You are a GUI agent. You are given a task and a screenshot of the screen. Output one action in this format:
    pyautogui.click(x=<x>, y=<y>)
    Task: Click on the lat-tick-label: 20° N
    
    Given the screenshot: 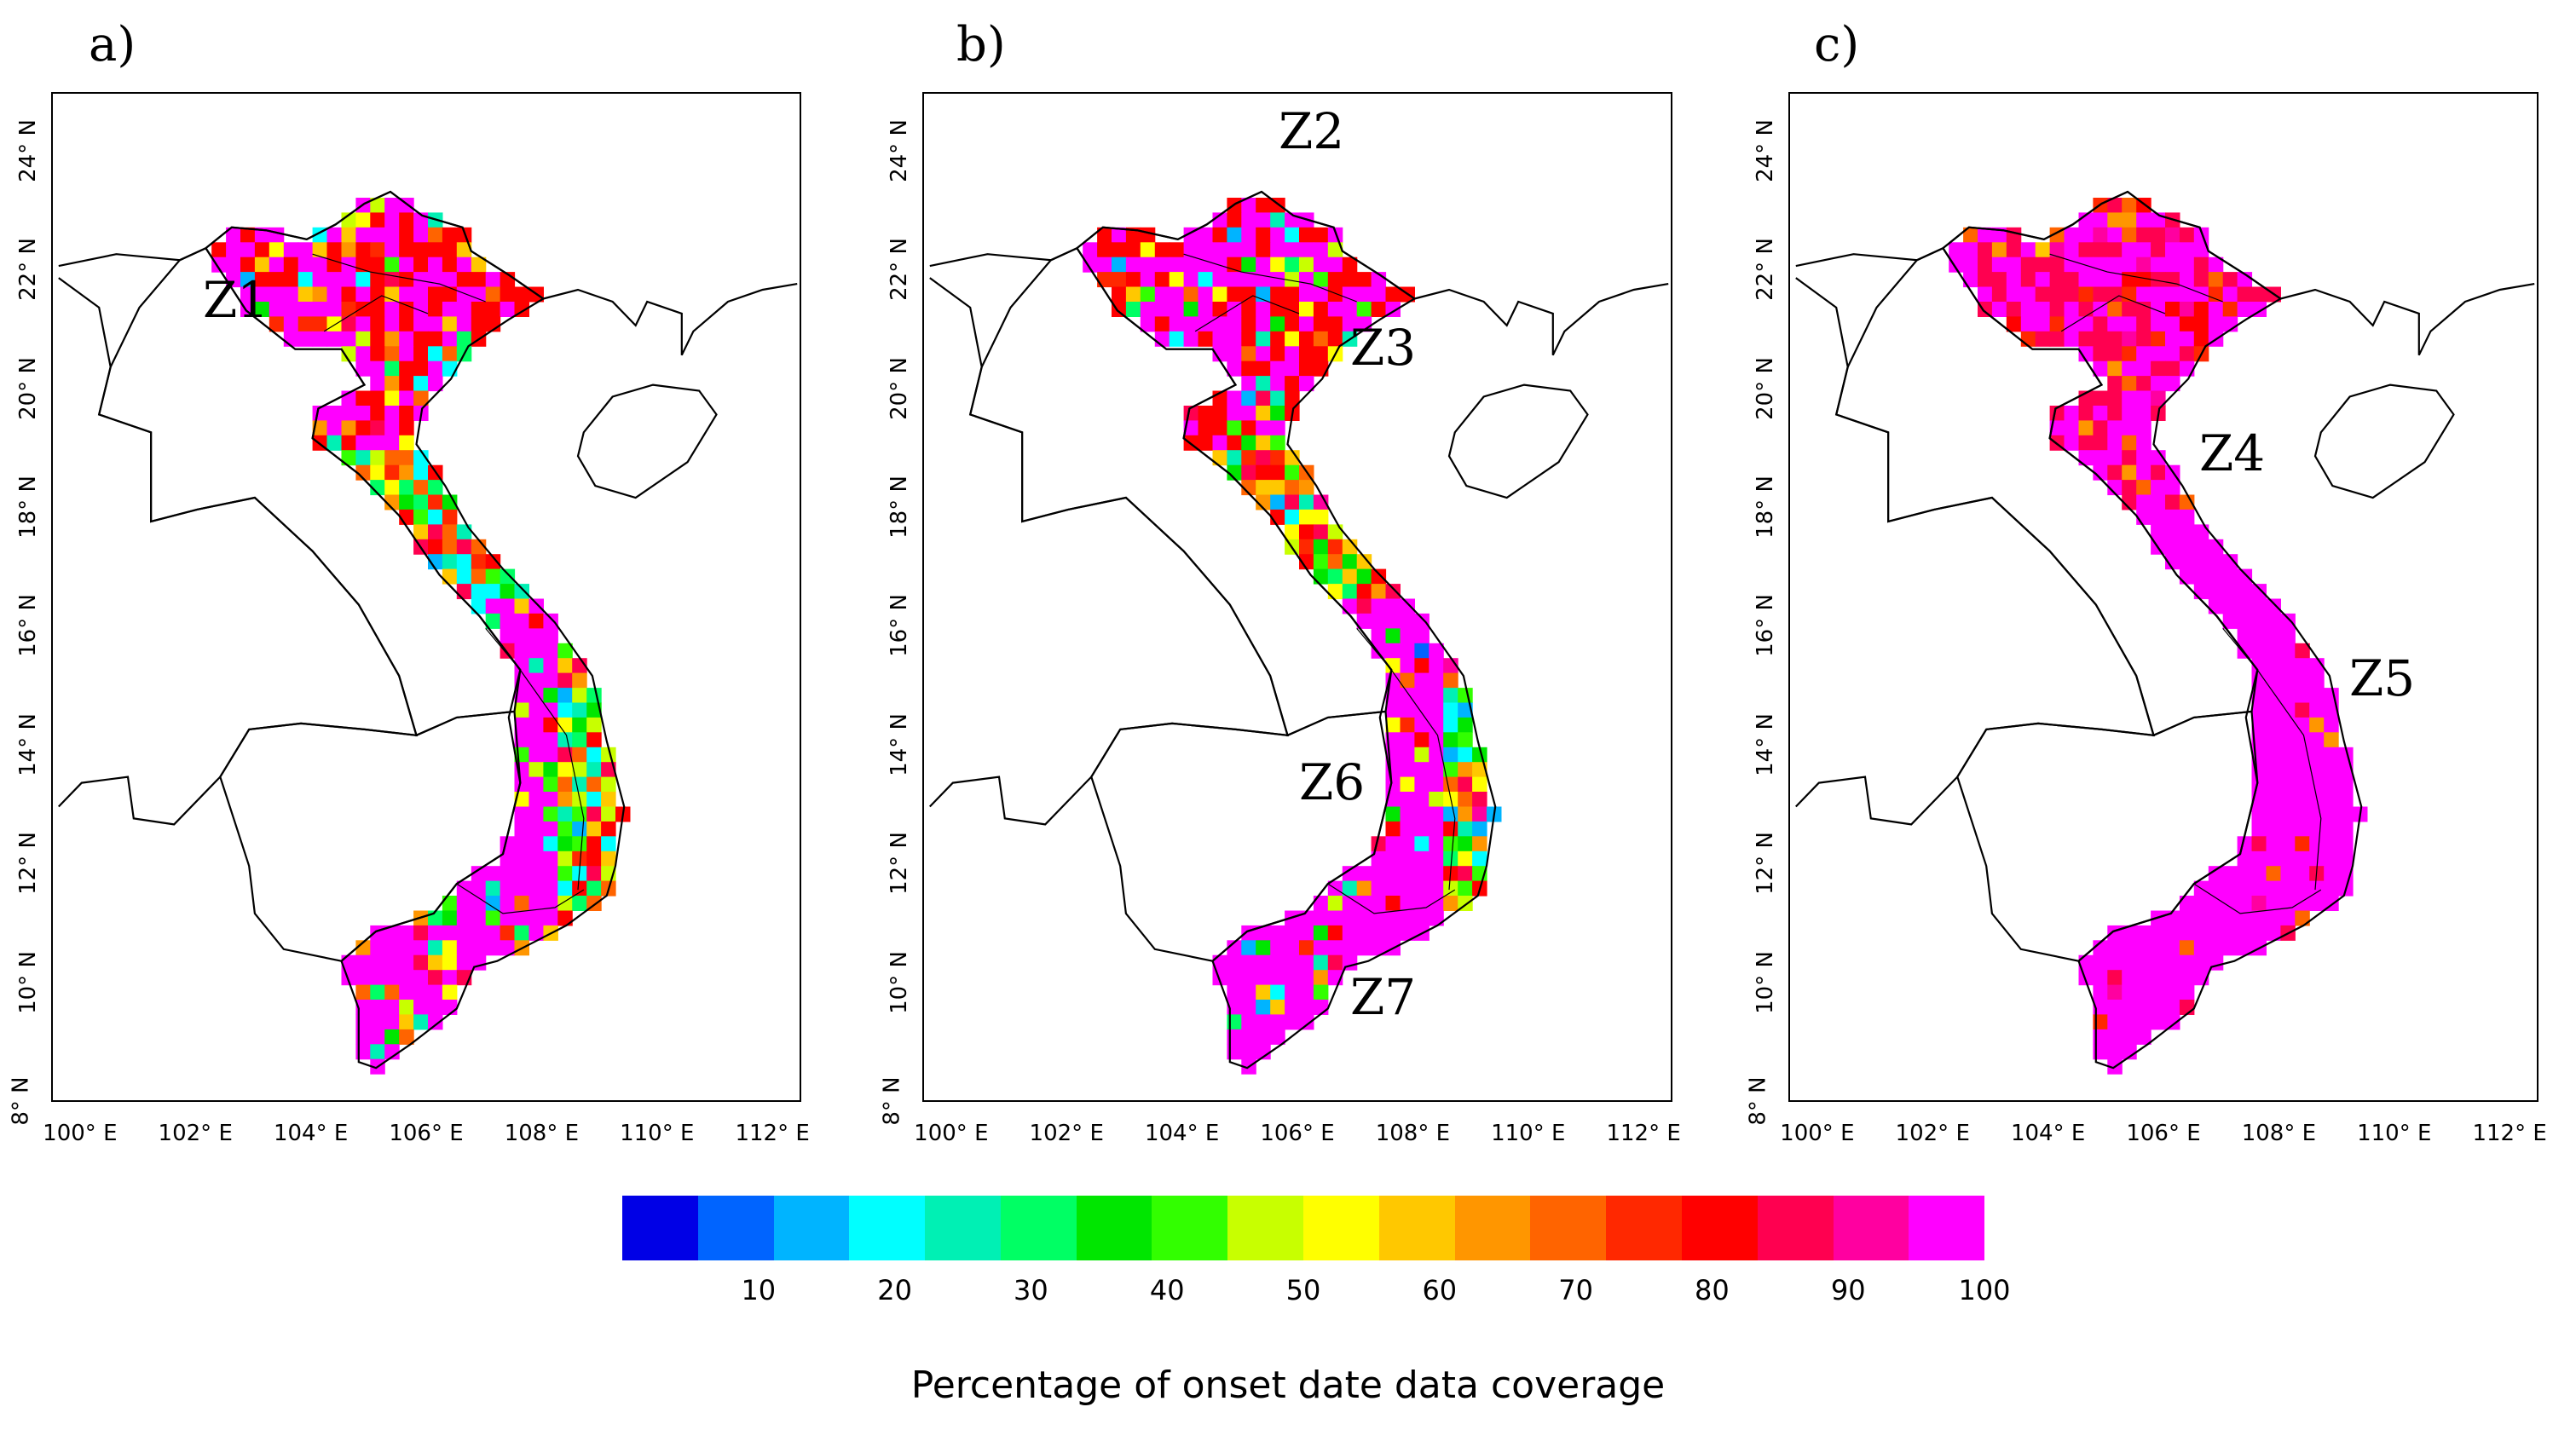 What is the action you would take?
    pyautogui.click(x=1765, y=388)
    